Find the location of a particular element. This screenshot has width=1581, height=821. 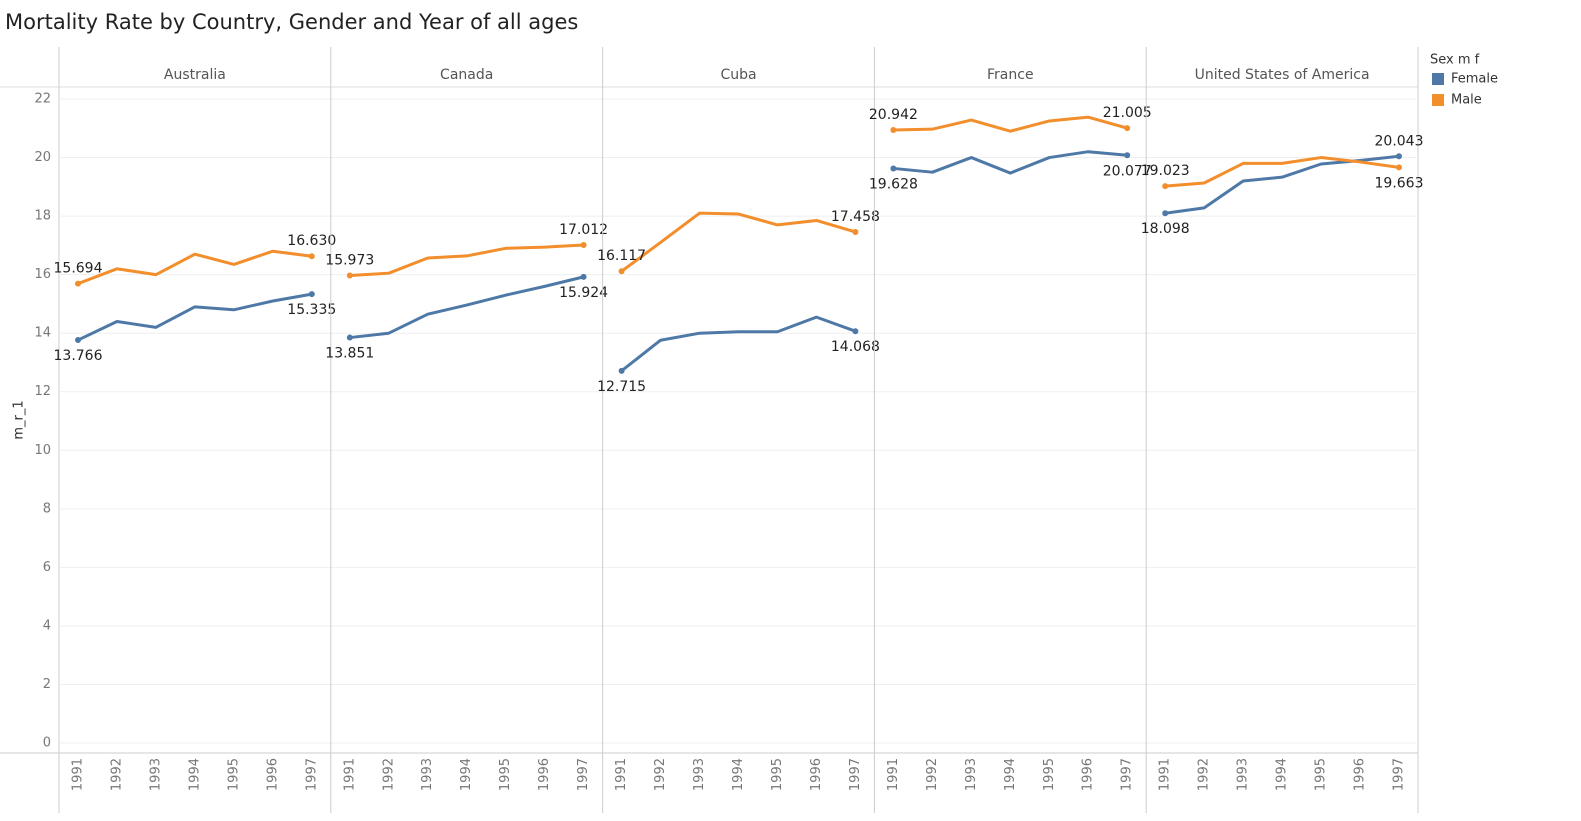

data-label: 20.942 is located at coordinates (893, 115).